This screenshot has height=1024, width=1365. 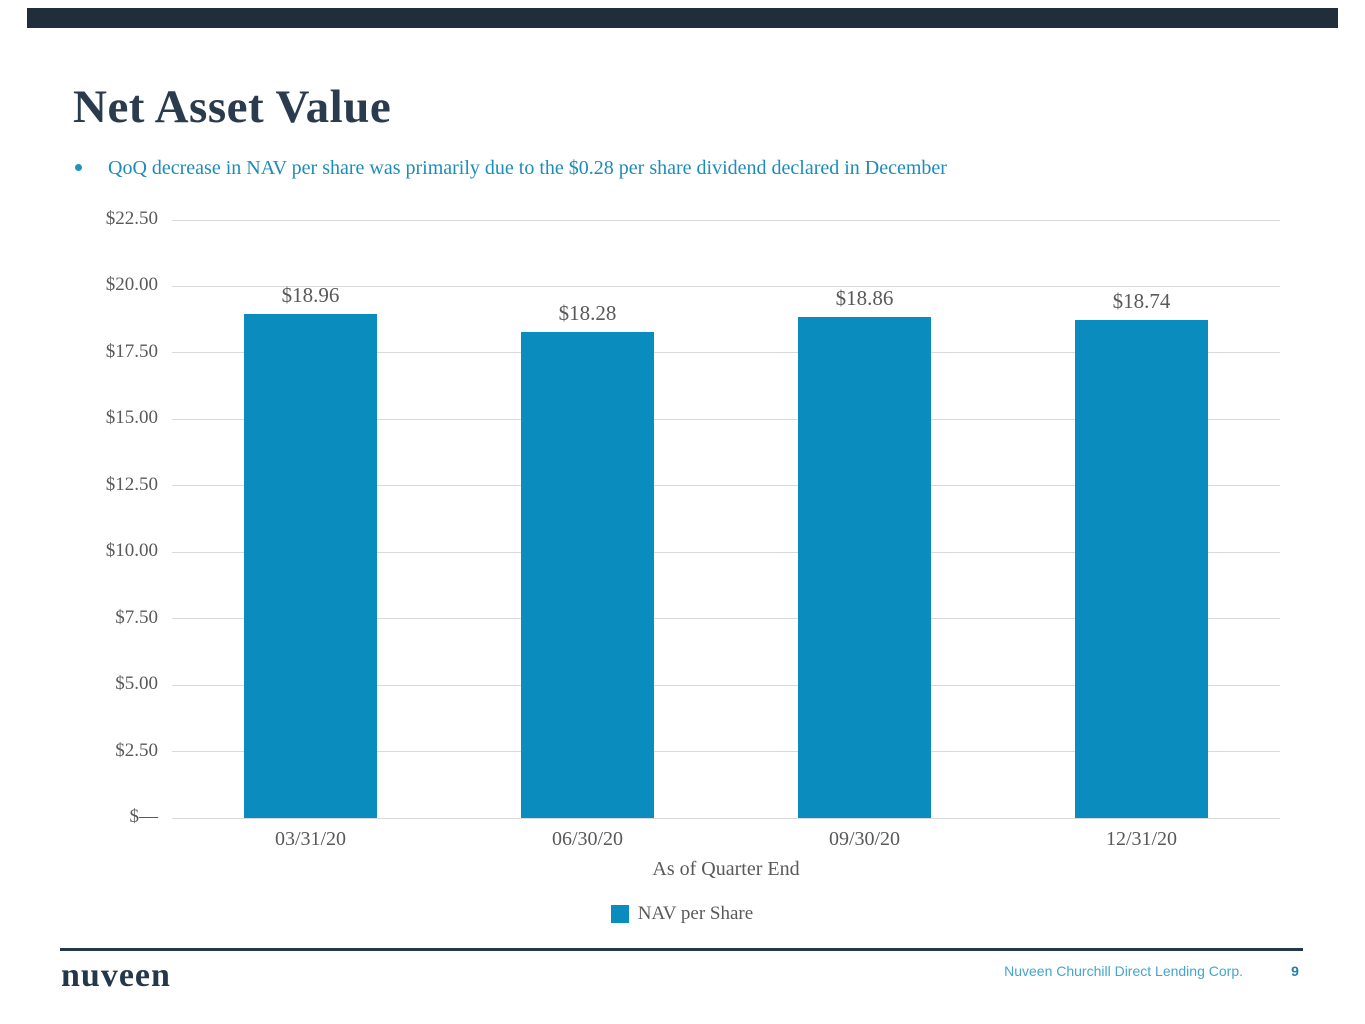 I want to click on page-title: Net Asset Value, so click(x=232, y=107).